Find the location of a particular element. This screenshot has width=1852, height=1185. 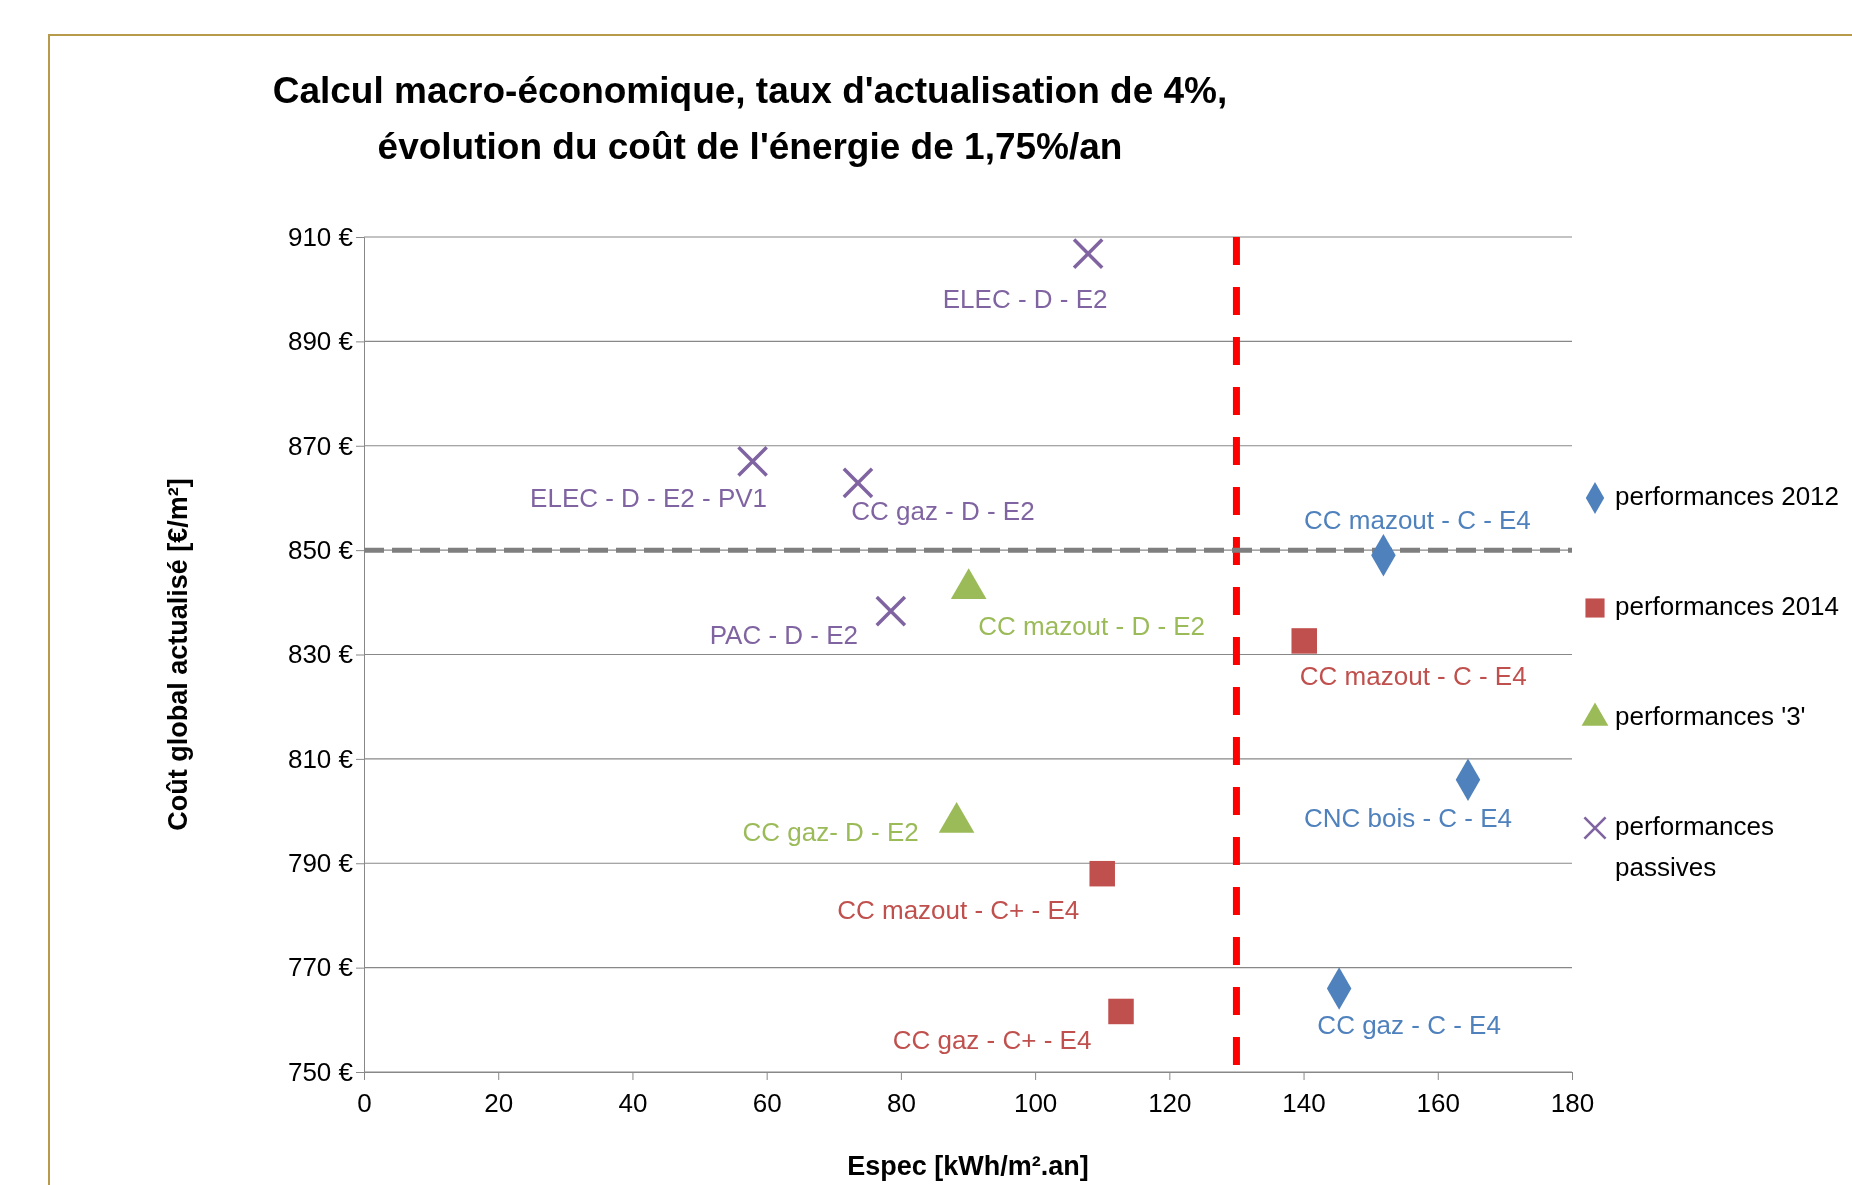

data-label: CC gaz - D - E2 is located at coordinates (943, 510).